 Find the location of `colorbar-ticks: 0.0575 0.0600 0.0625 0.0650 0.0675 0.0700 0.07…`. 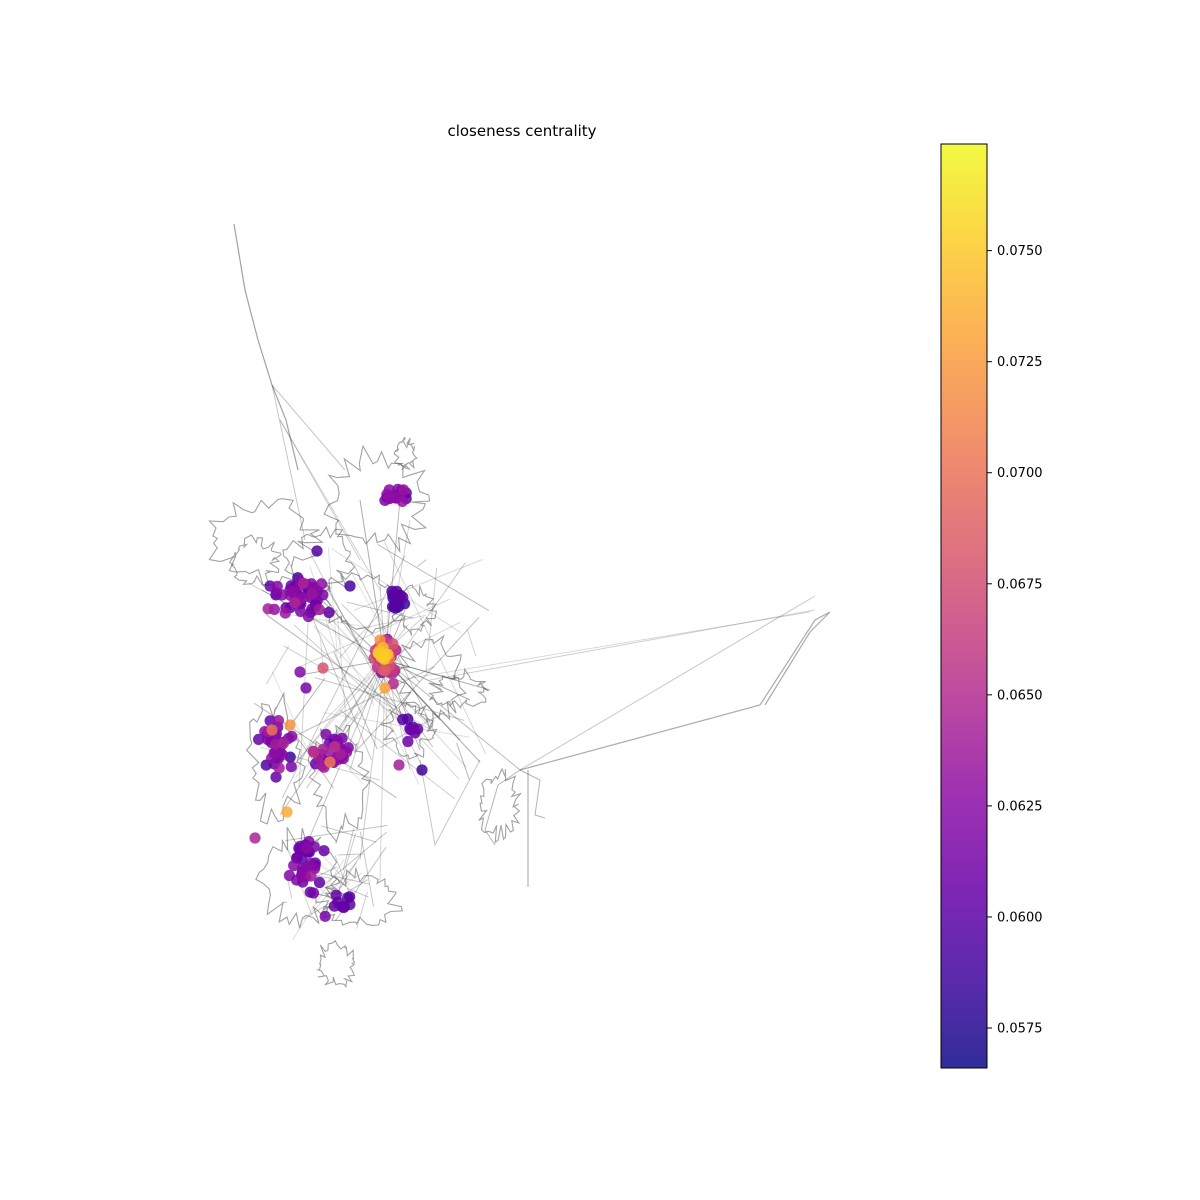

colorbar-ticks: 0.0575 0.0600 0.0625 0.0650 0.0675 0.0700 0.07… is located at coordinates (1015, 640).